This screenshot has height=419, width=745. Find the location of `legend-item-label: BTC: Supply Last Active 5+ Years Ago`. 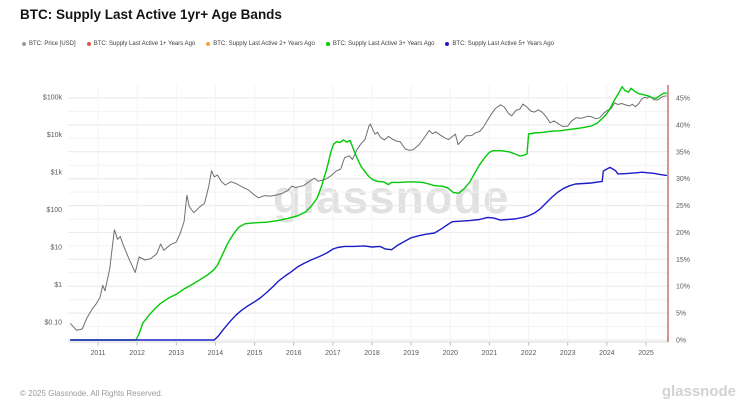

legend-item-label: BTC: Supply Last Active 5+ Years Ago is located at coordinates (503, 44).